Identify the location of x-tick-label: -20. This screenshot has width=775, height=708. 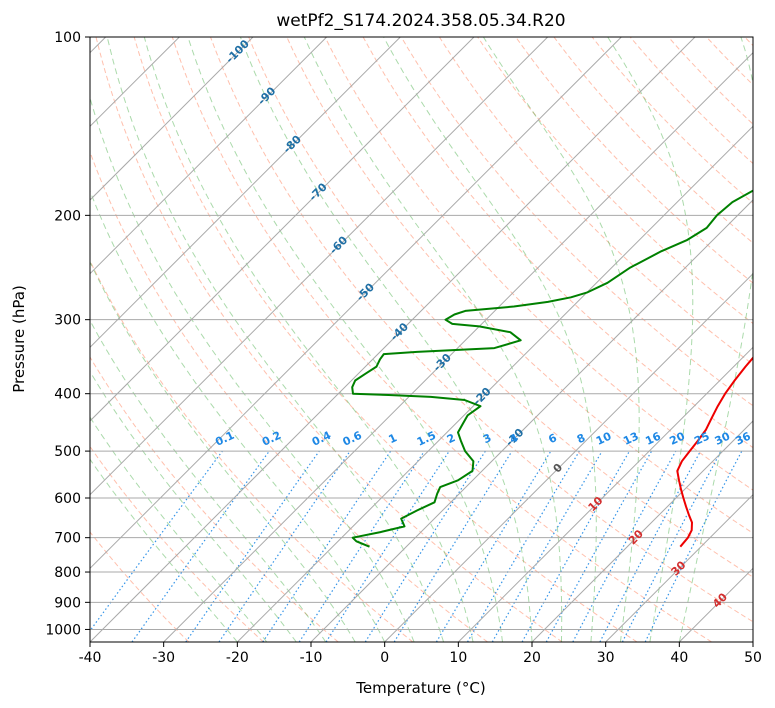
(237, 658).